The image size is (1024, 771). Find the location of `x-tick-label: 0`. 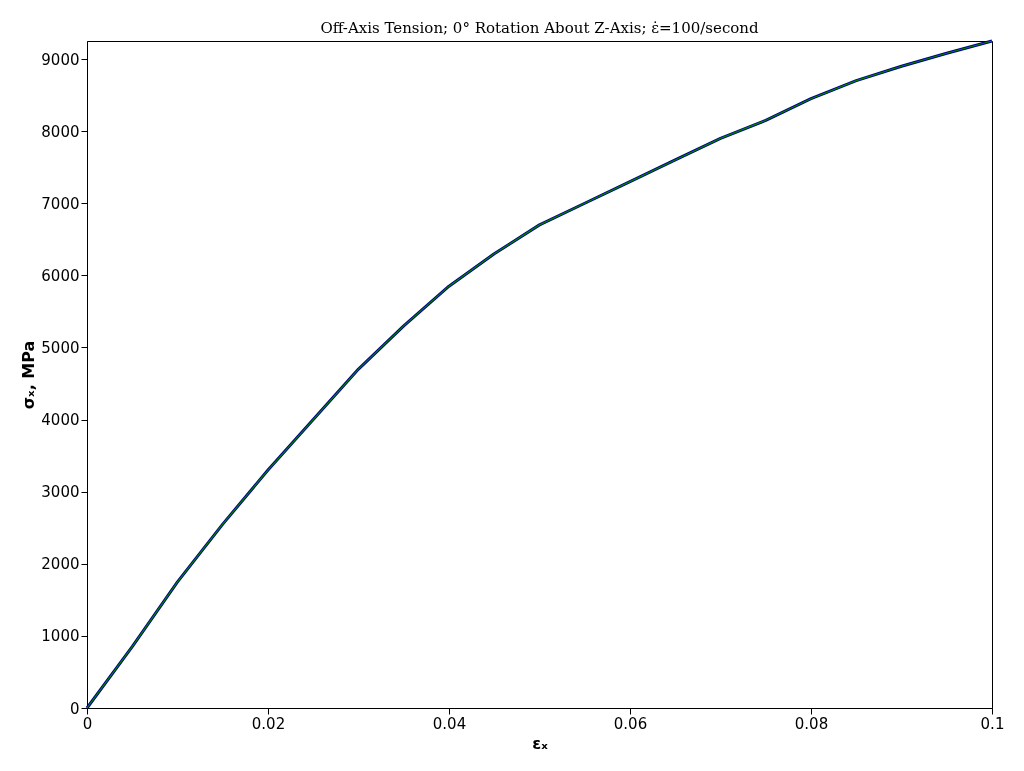

x-tick-label: 0 is located at coordinates (87, 723).